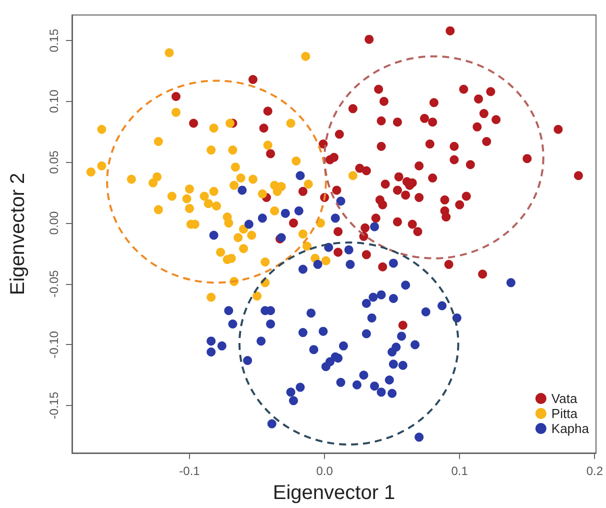 The width and height of the screenshot is (606, 508). What do you see at coordinates (189, 471) in the screenshot?
I see `x-tick-label: -0.1` at bounding box center [189, 471].